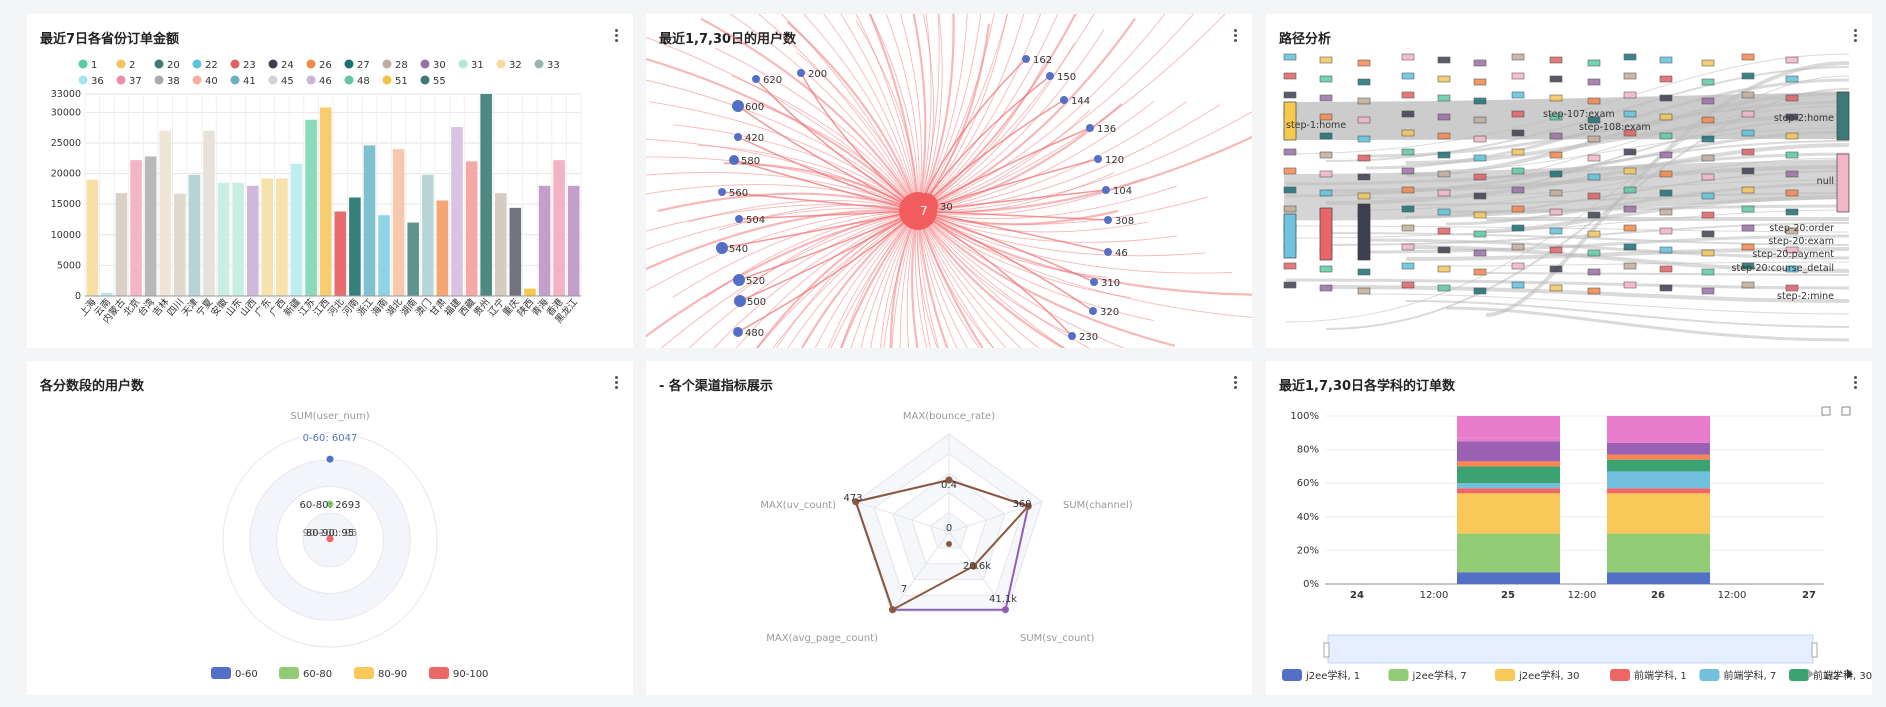 The width and height of the screenshot is (1886, 707). I want to click on graph-node, so click(739, 280).